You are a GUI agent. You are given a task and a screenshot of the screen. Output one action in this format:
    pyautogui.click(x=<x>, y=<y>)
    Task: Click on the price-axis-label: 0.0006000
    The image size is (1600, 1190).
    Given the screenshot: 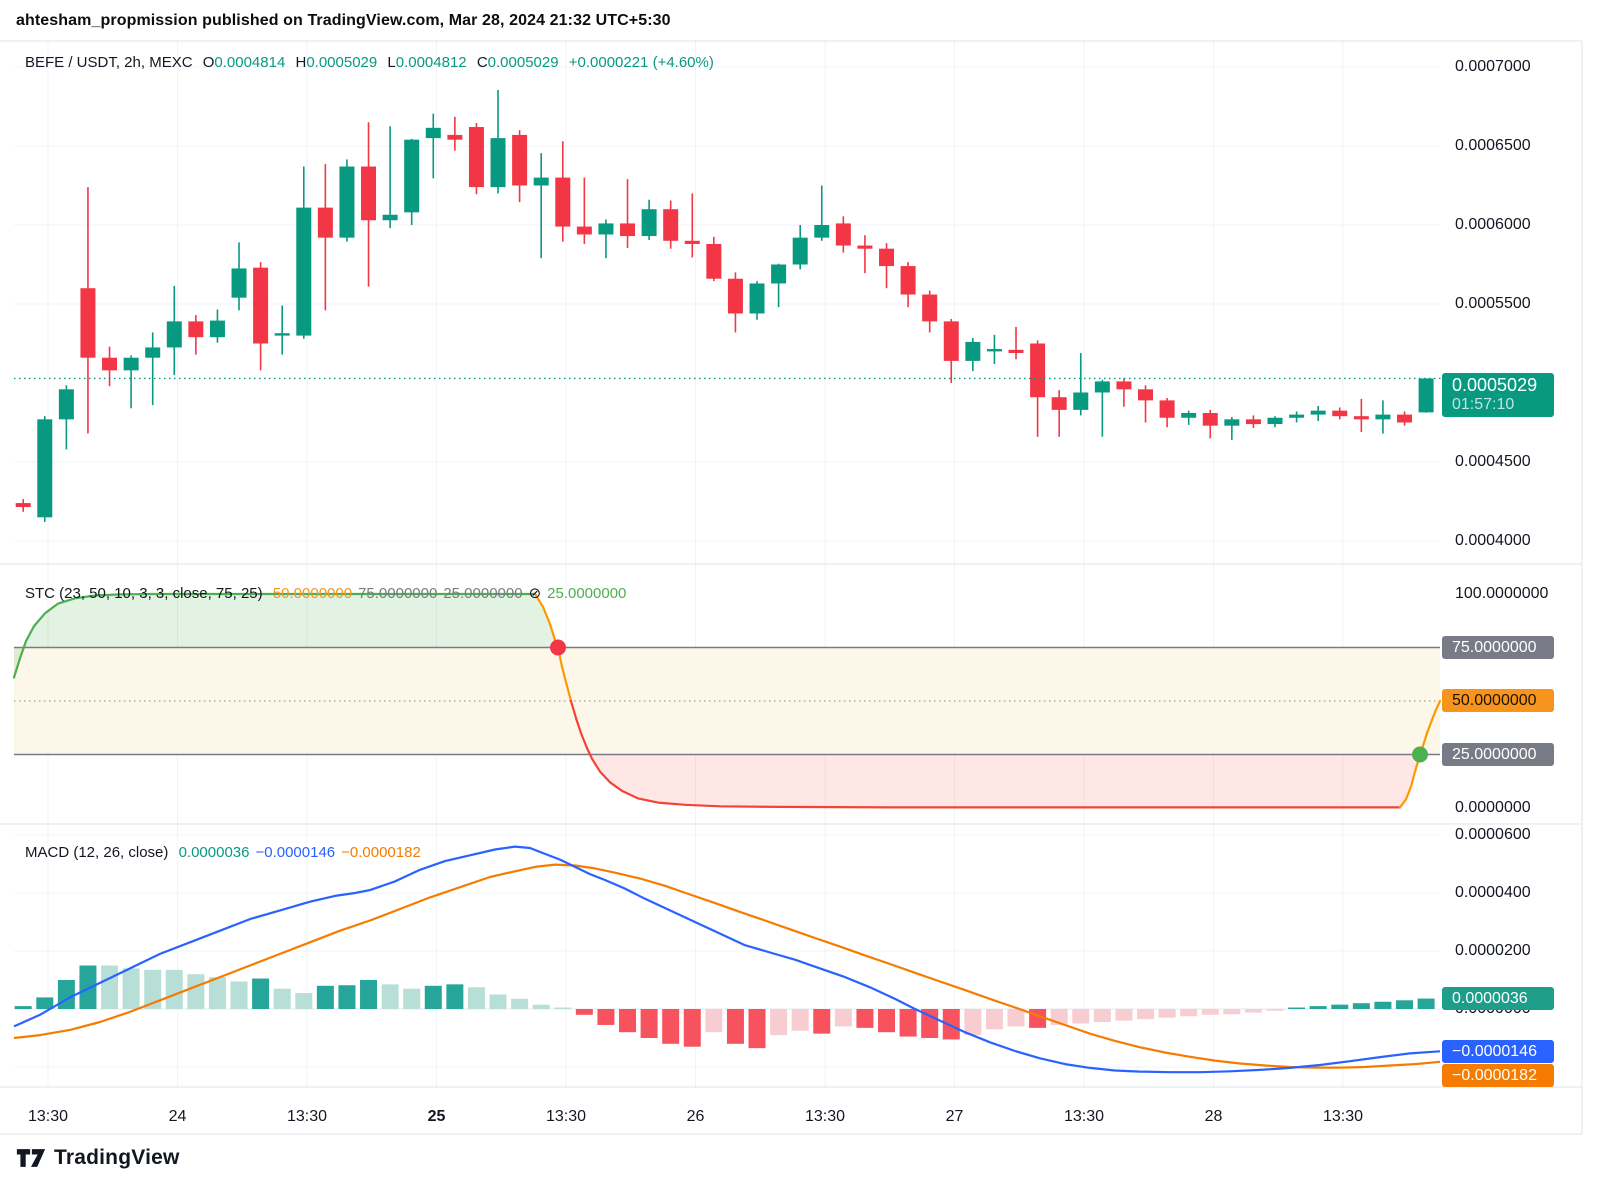 What is the action you would take?
    pyautogui.click(x=1493, y=224)
    